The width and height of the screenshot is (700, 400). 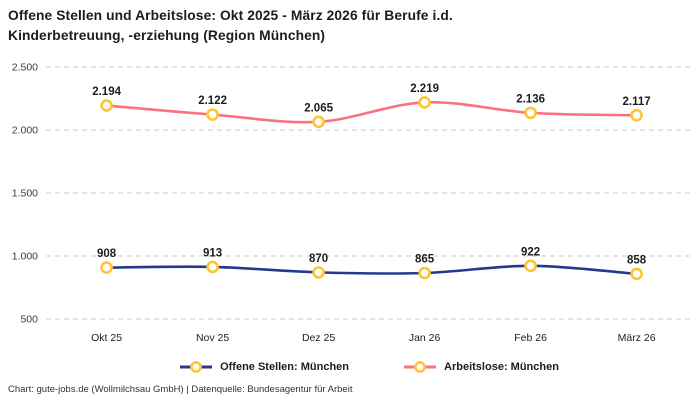 I want to click on data-point-label: 2.194, so click(x=106, y=92).